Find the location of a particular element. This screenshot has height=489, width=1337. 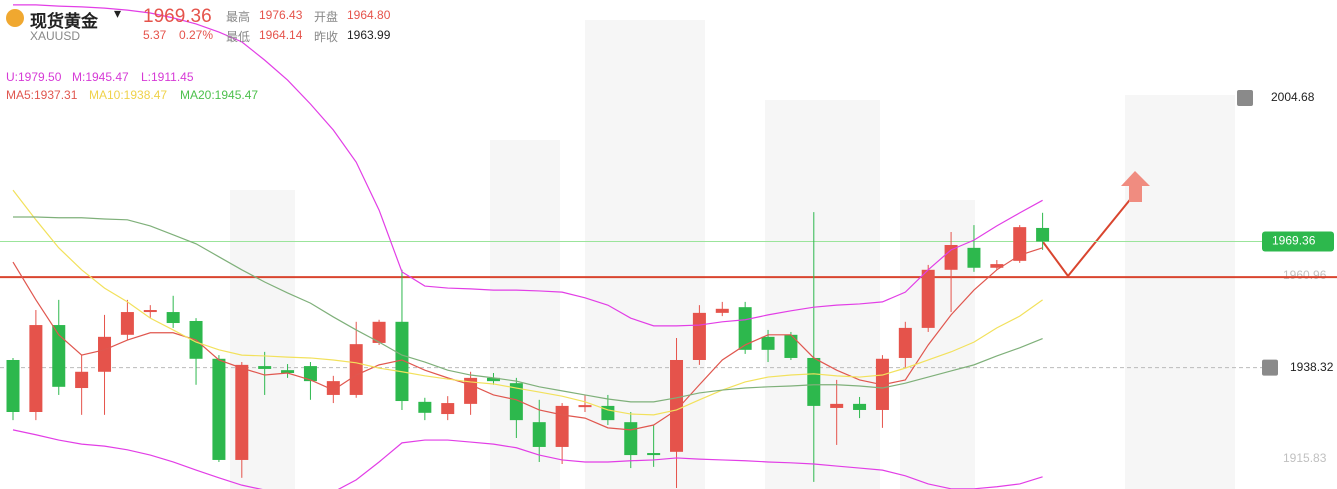

y-tick-label: 1960.96 is located at coordinates (1305, 275).